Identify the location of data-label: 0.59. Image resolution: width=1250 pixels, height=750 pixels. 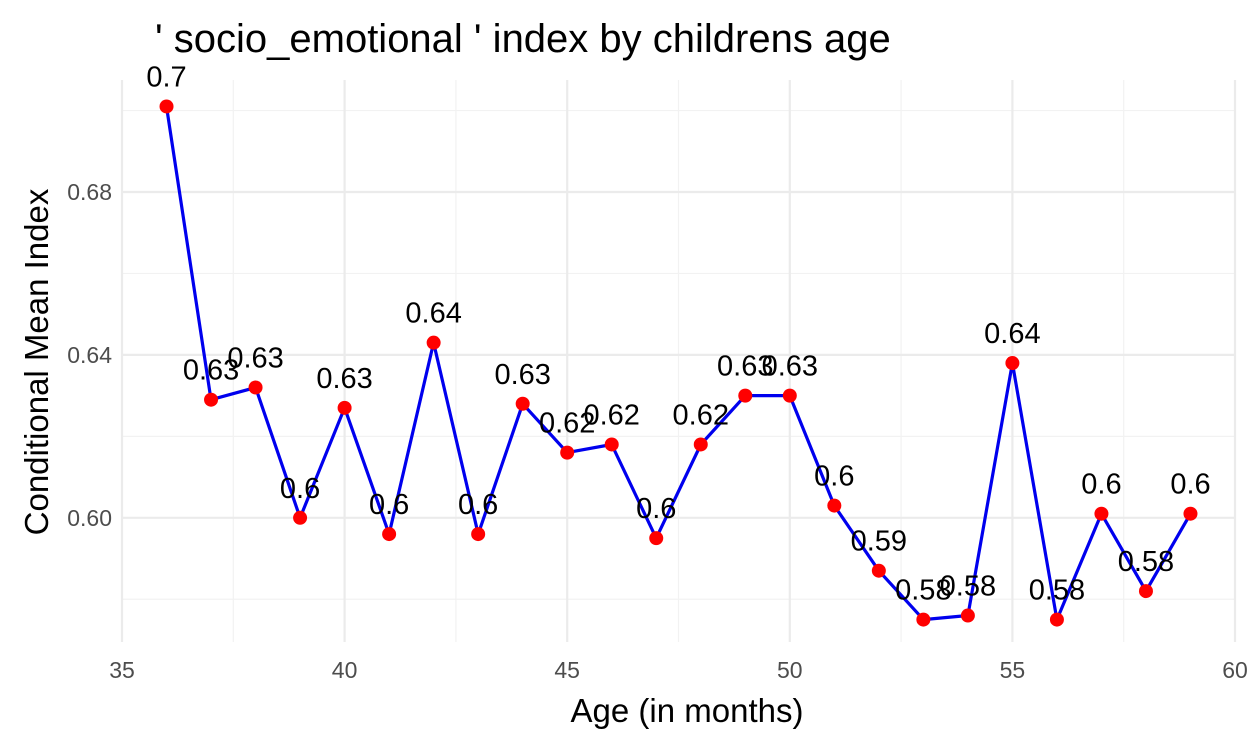
(879, 542).